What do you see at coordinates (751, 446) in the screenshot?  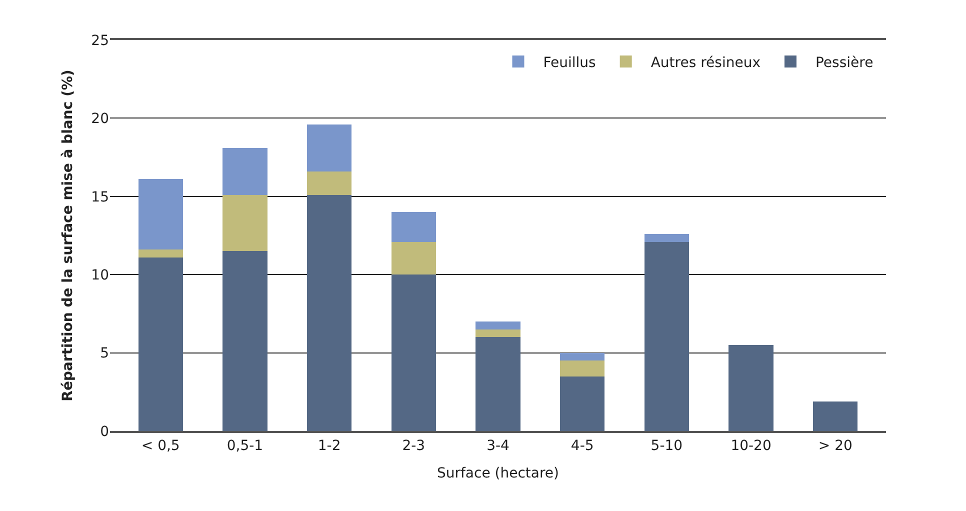 I see `x-tick-label: 10-20` at bounding box center [751, 446].